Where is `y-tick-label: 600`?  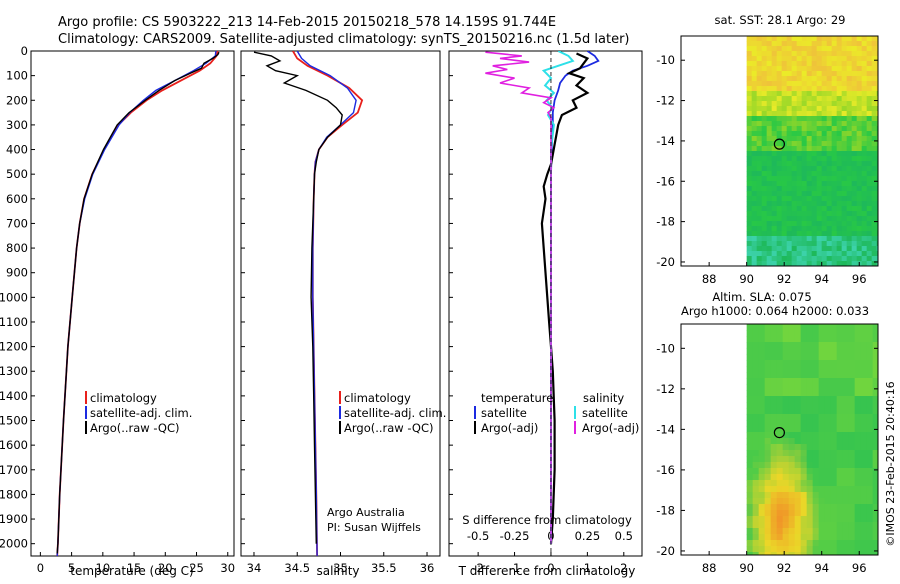 y-tick-label: 600 is located at coordinates (17, 199).